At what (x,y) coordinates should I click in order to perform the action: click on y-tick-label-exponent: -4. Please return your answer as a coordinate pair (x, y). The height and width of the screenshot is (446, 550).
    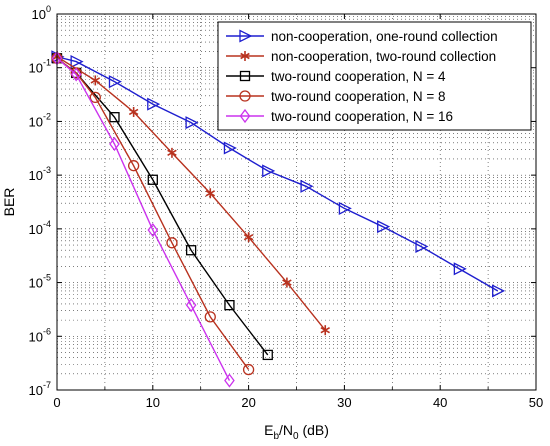
    Looking at the image, I should click on (47, 224).